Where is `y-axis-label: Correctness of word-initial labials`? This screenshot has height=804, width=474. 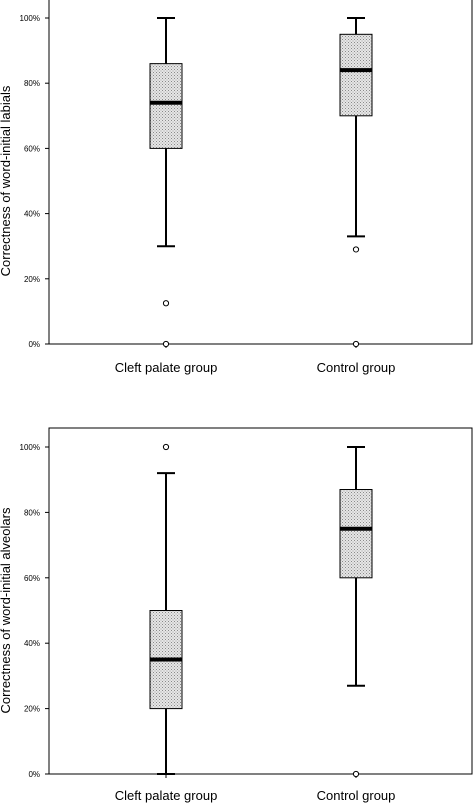 y-axis-label: Correctness of word-initial labials is located at coordinates (6, 180).